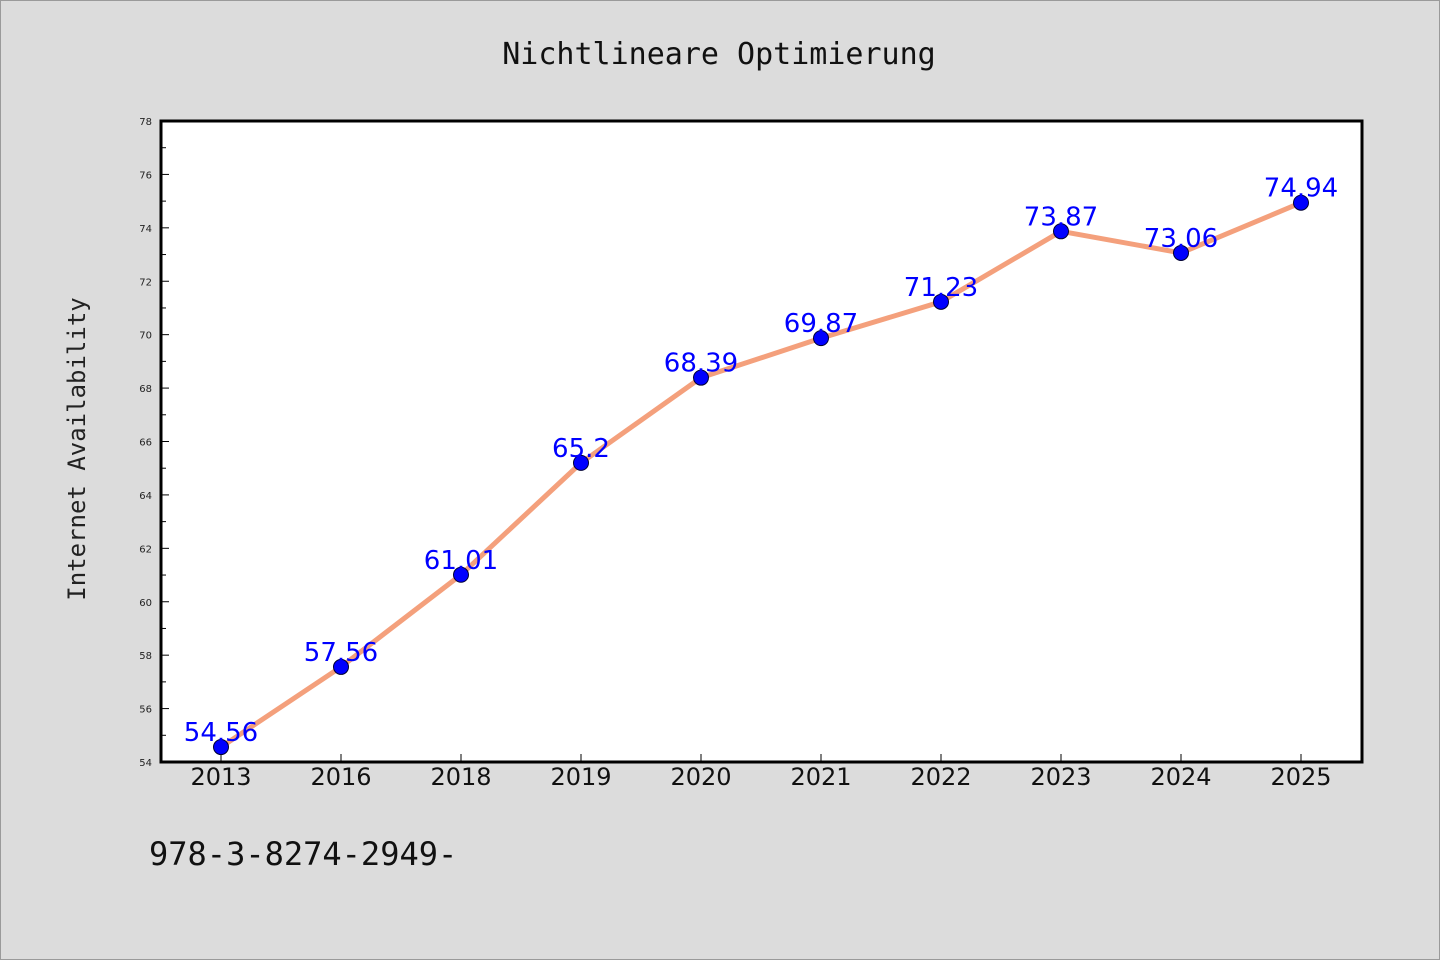  What do you see at coordinates (820, 777) in the screenshot?
I see `x-tick-label: 2021` at bounding box center [820, 777].